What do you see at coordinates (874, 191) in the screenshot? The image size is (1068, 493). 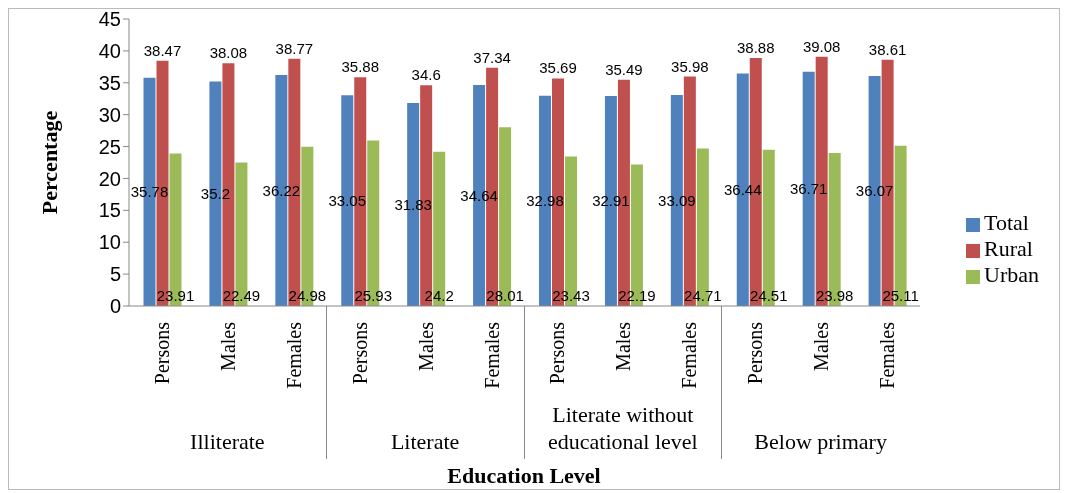 I see `data-label: 36.07` at bounding box center [874, 191].